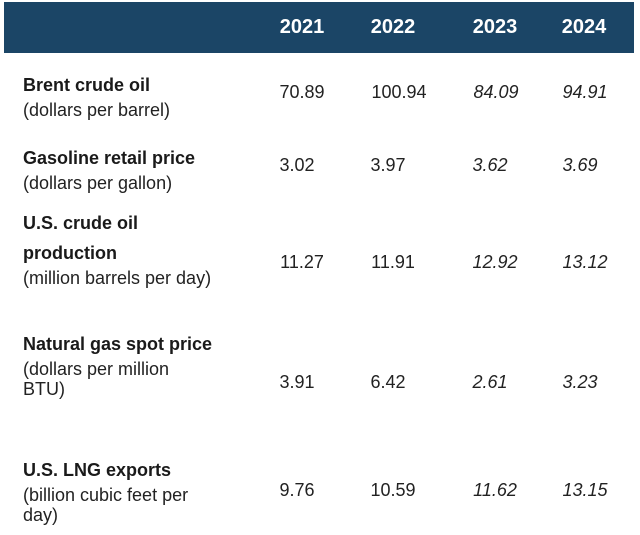 This screenshot has width=640, height=535. I want to click on row-unit: (billion cubic feet per day), so click(106, 505).